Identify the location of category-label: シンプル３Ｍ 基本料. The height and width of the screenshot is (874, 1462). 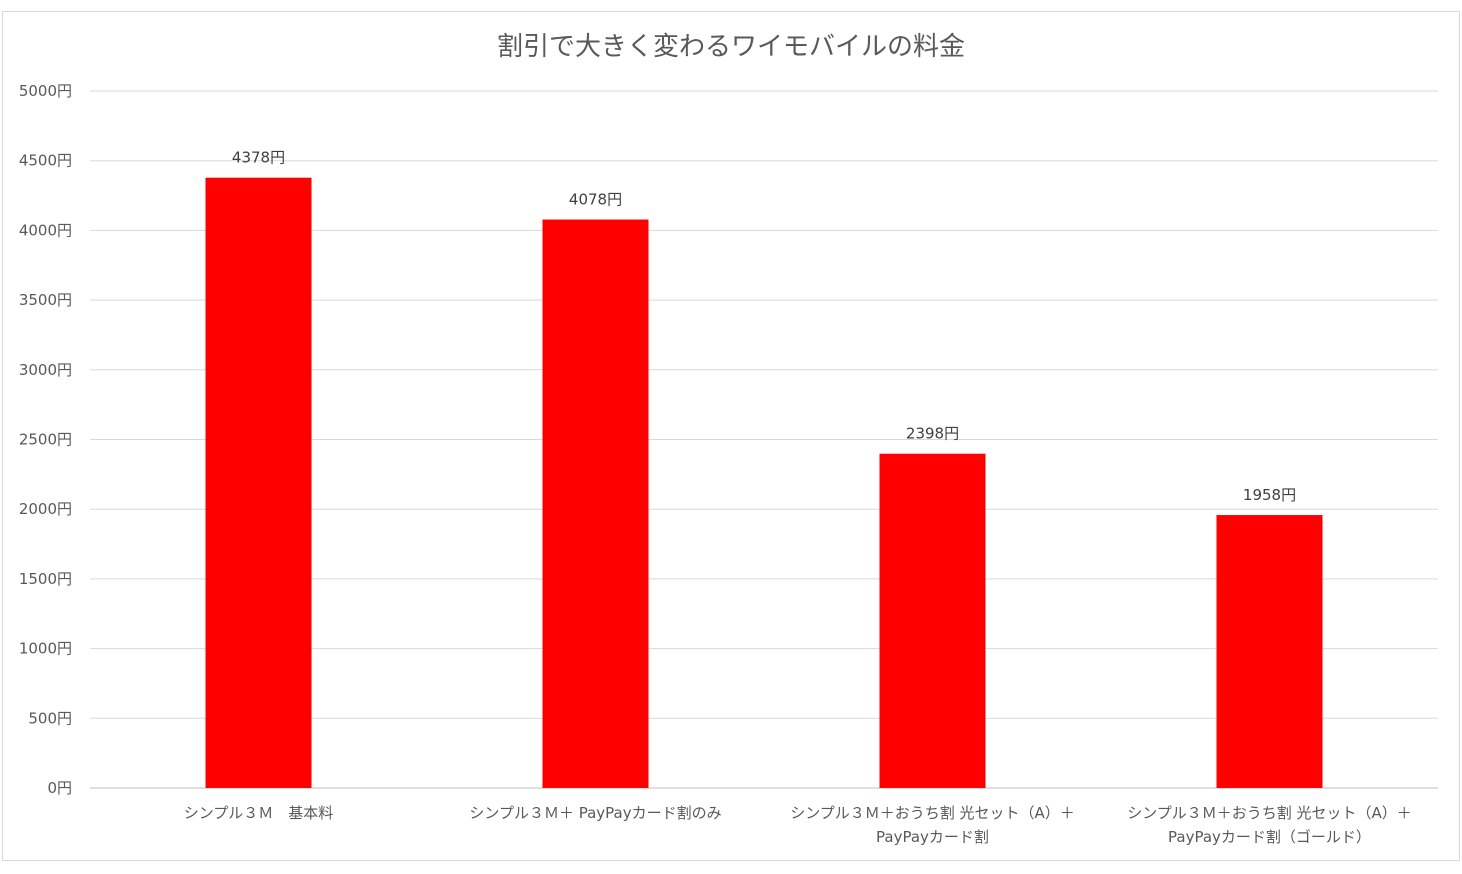
(259, 813).